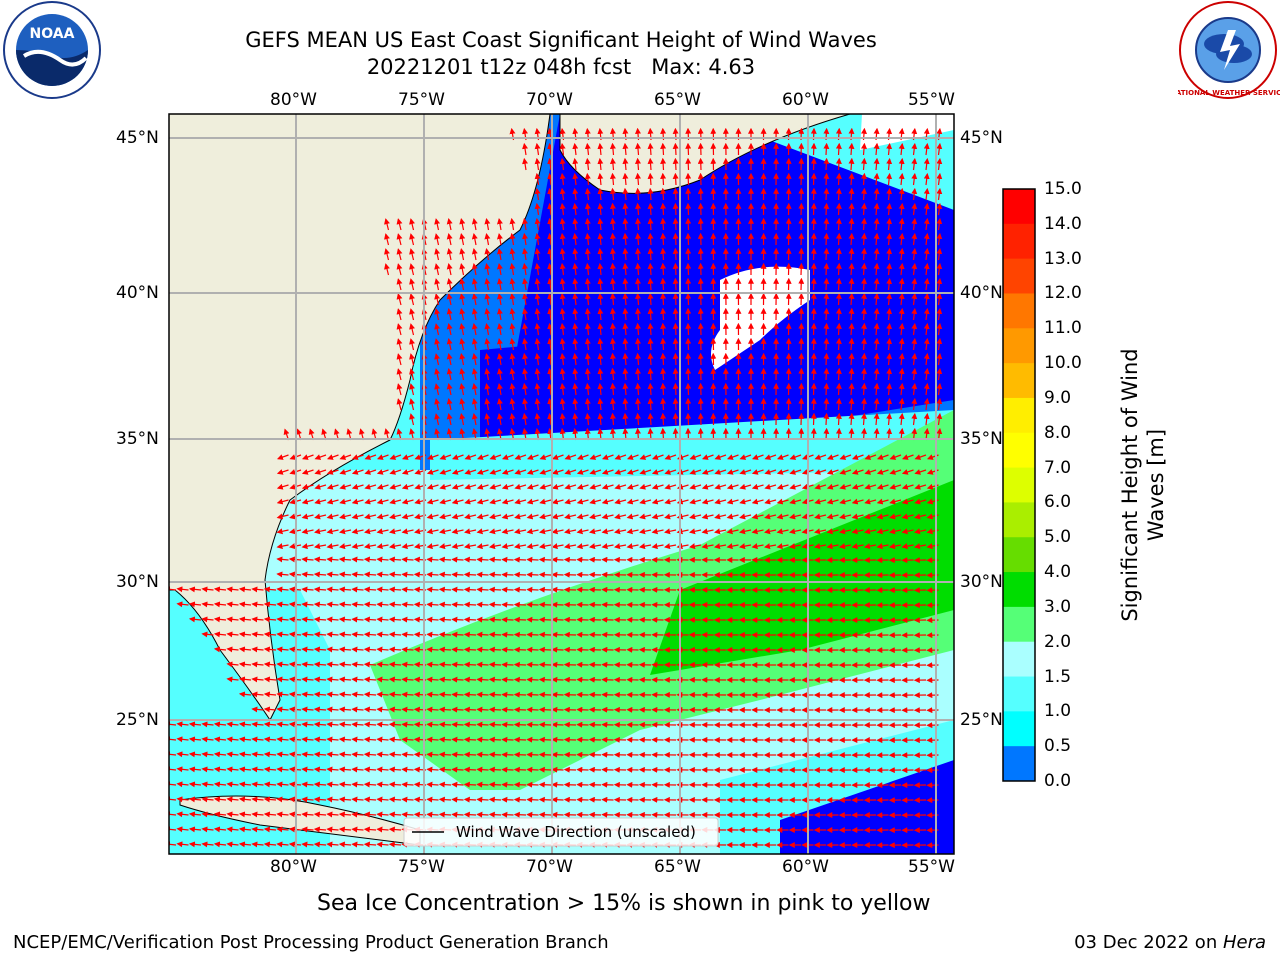  I want to click on colorbar-title-line2: Waves [m], so click(1156, 485).